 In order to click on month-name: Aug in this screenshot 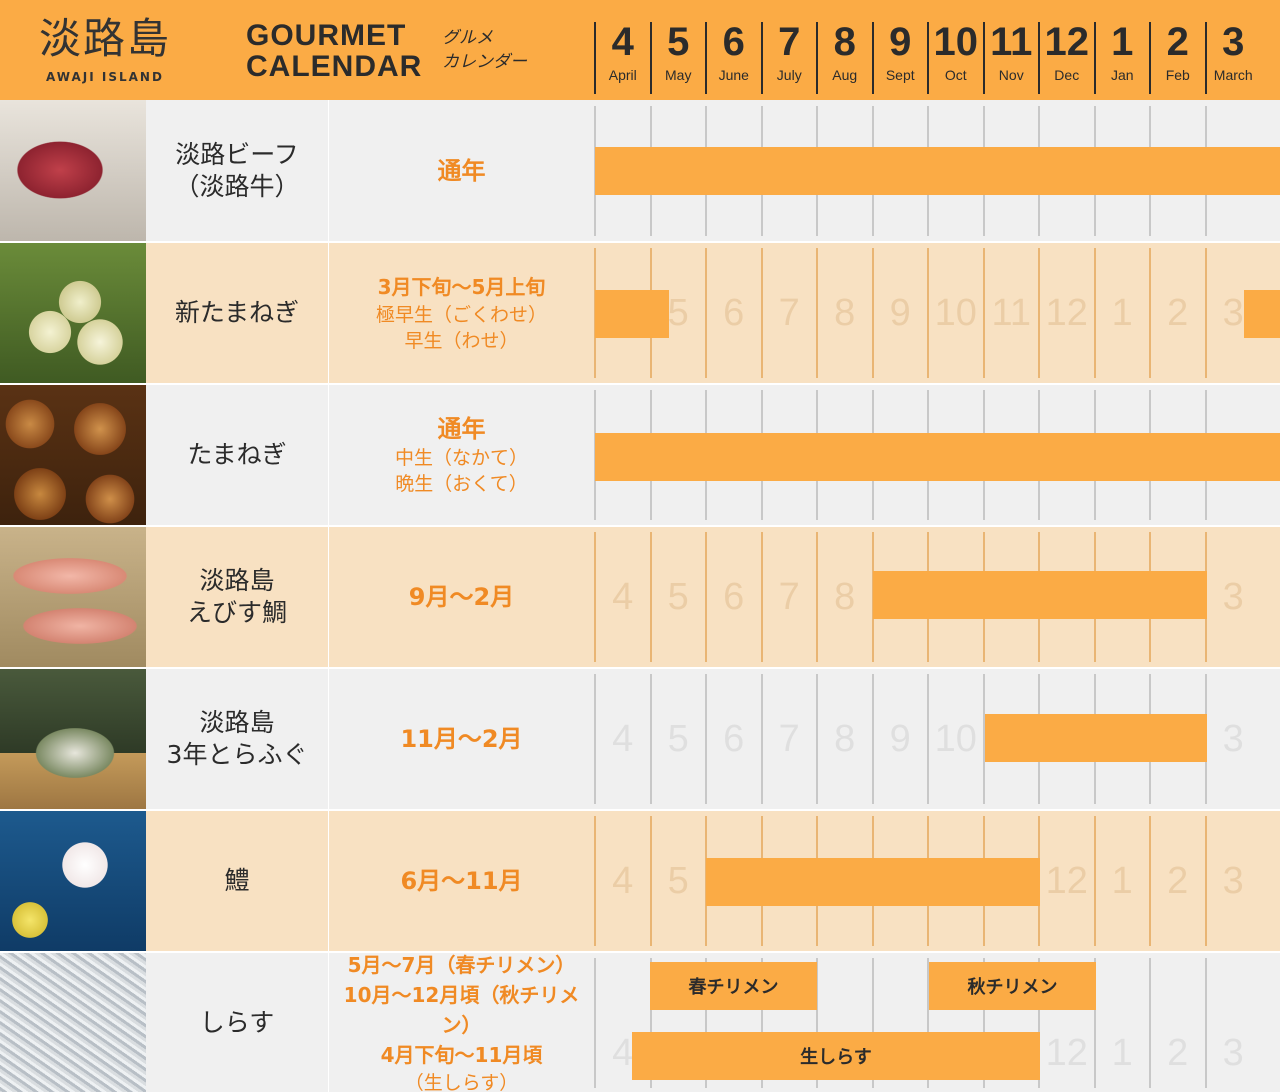, I will do `click(845, 75)`.